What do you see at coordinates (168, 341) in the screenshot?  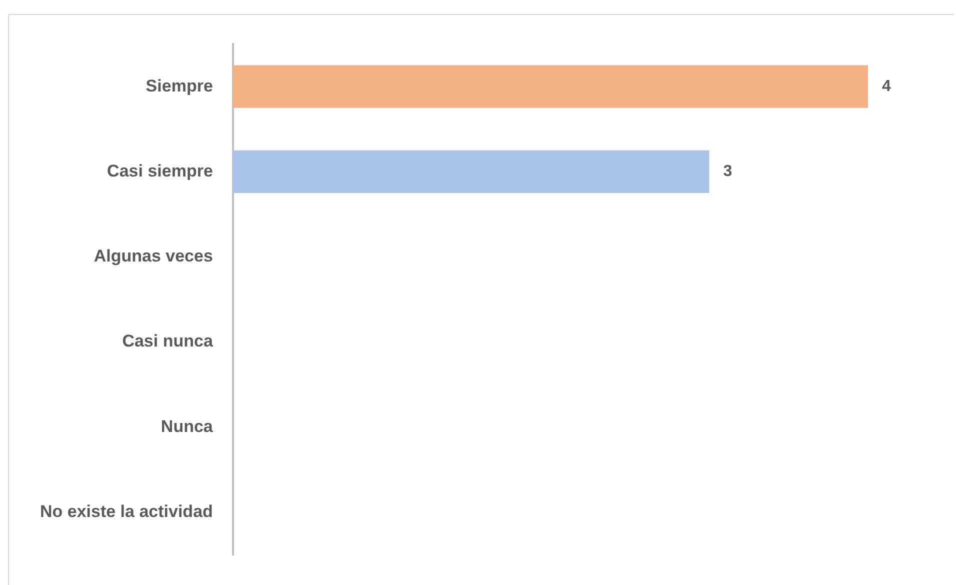 I see `y-tick-label: Casi nunca` at bounding box center [168, 341].